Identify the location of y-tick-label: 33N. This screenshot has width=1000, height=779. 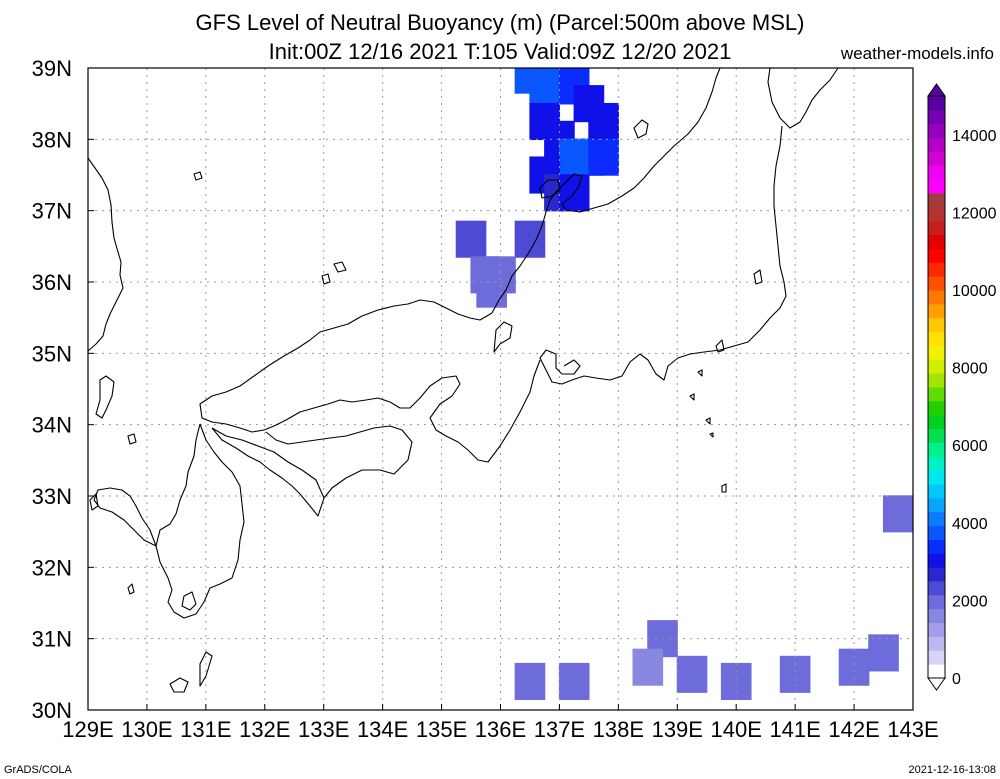
(52, 496).